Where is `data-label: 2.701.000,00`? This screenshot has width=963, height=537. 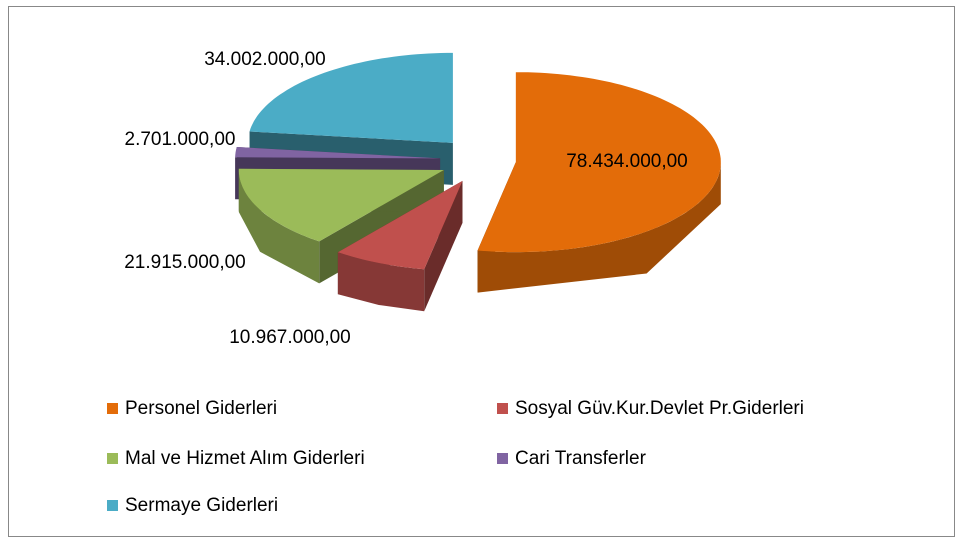
data-label: 2.701.000,00 is located at coordinates (180, 139).